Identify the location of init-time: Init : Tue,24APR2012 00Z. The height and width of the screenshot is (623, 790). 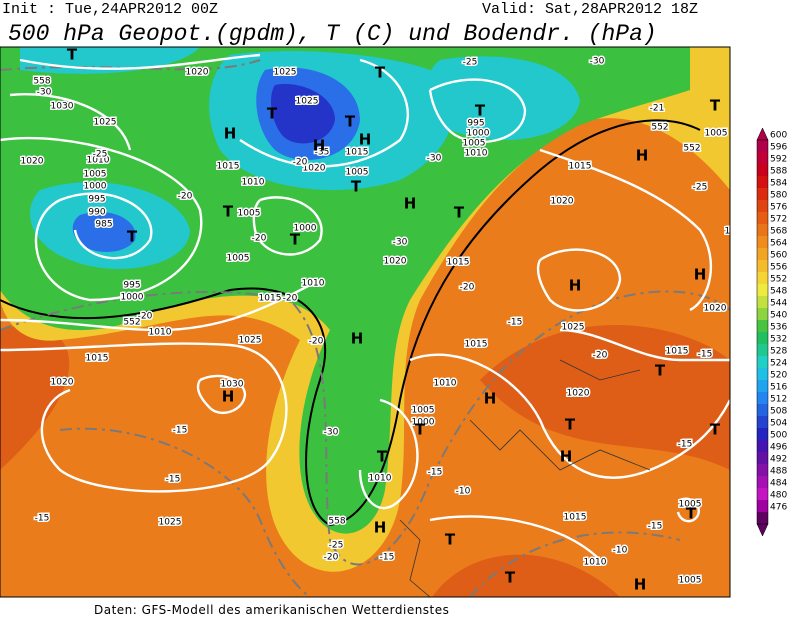
(110, 9).